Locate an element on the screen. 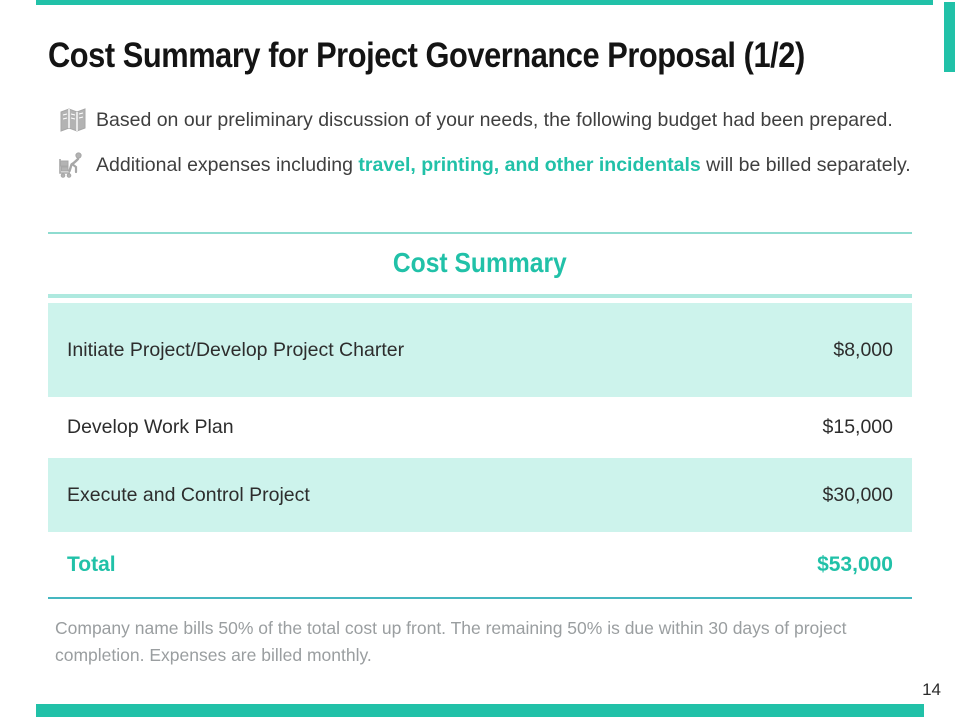 Image resolution: width=960 pixels, height=720 pixels. row-value: $15,000 is located at coordinates (858, 427).